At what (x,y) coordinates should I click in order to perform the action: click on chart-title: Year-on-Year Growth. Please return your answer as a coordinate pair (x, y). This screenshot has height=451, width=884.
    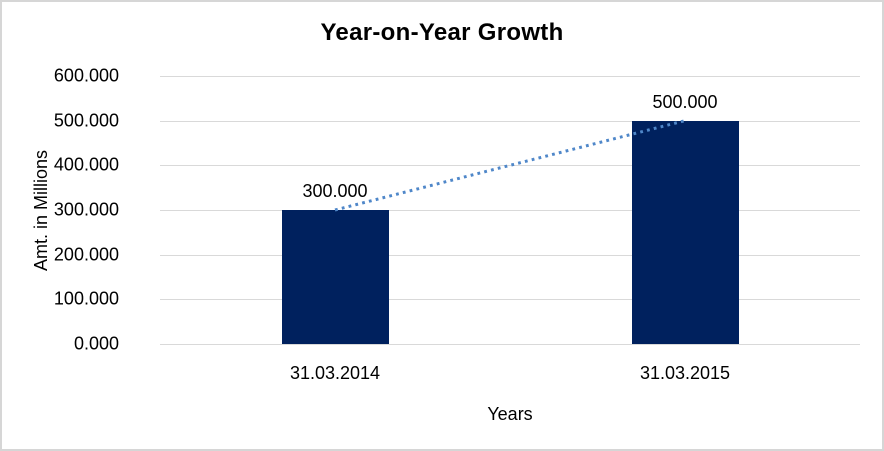
    Looking at the image, I should click on (442, 32).